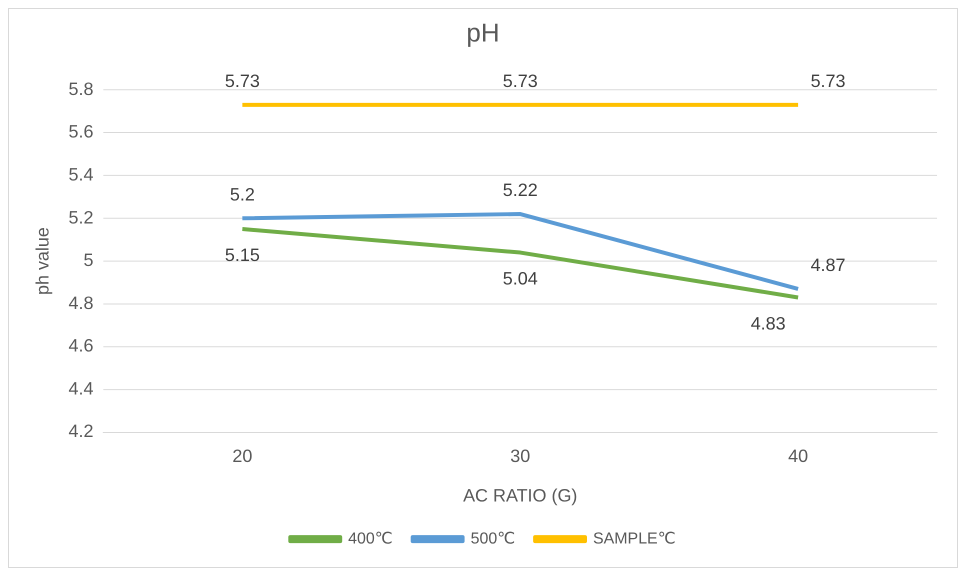 This screenshot has height=578, width=969. What do you see at coordinates (483, 34) in the screenshot?
I see `chart-title: pH` at bounding box center [483, 34].